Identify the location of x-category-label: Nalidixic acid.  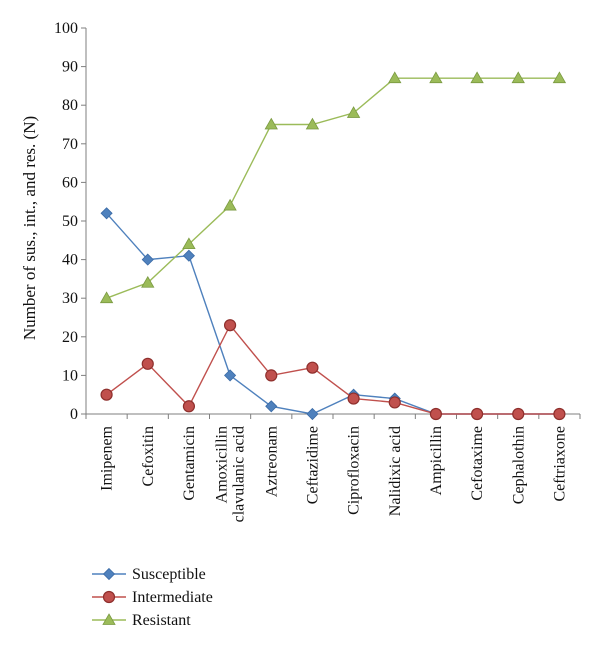
(395, 471).